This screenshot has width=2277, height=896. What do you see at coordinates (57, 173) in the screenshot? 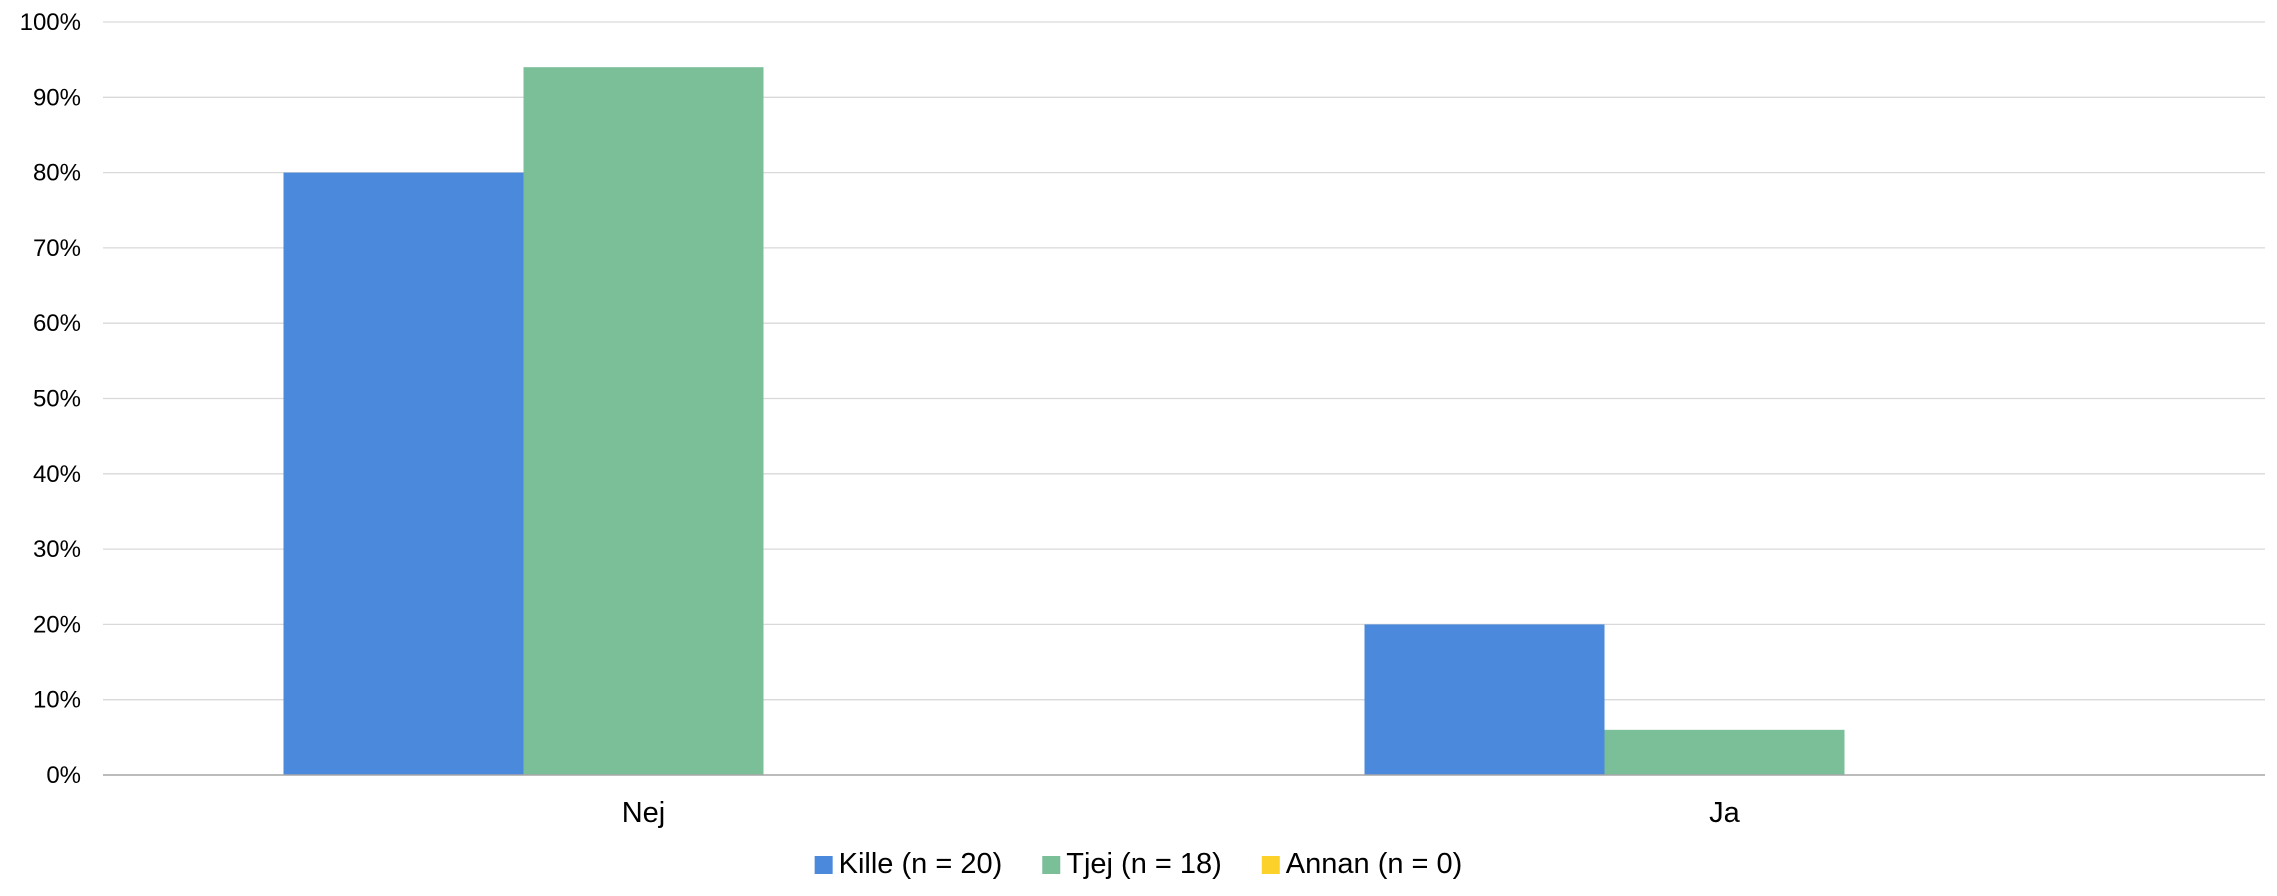
I see `y-tick-label: 80%` at bounding box center [57, 173].